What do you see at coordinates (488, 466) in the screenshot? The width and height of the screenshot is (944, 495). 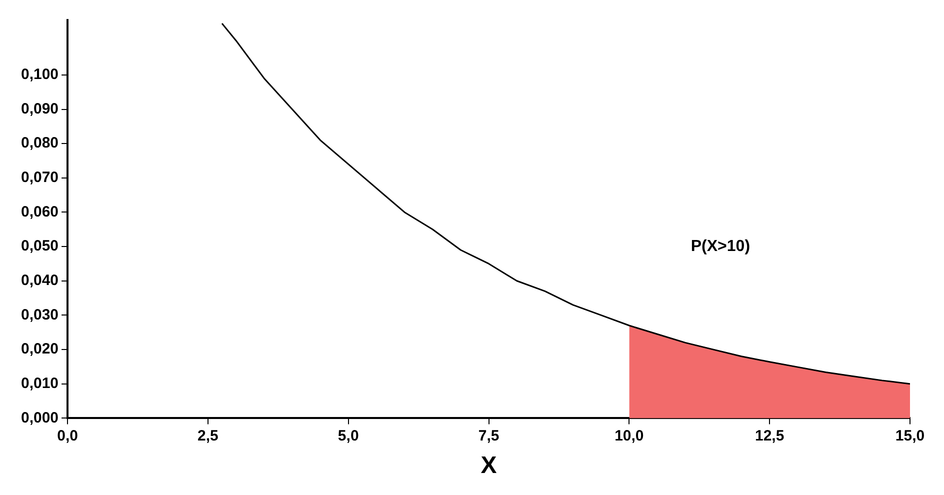 I see `x-axis-title: X` at bounding box center [488, 466].